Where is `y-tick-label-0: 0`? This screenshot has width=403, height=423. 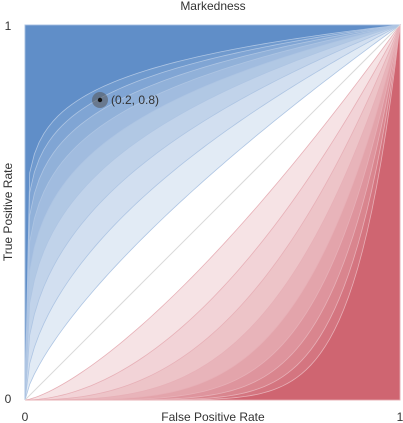
y-tick-label-0: 0 is located at coordinates (8, 399).